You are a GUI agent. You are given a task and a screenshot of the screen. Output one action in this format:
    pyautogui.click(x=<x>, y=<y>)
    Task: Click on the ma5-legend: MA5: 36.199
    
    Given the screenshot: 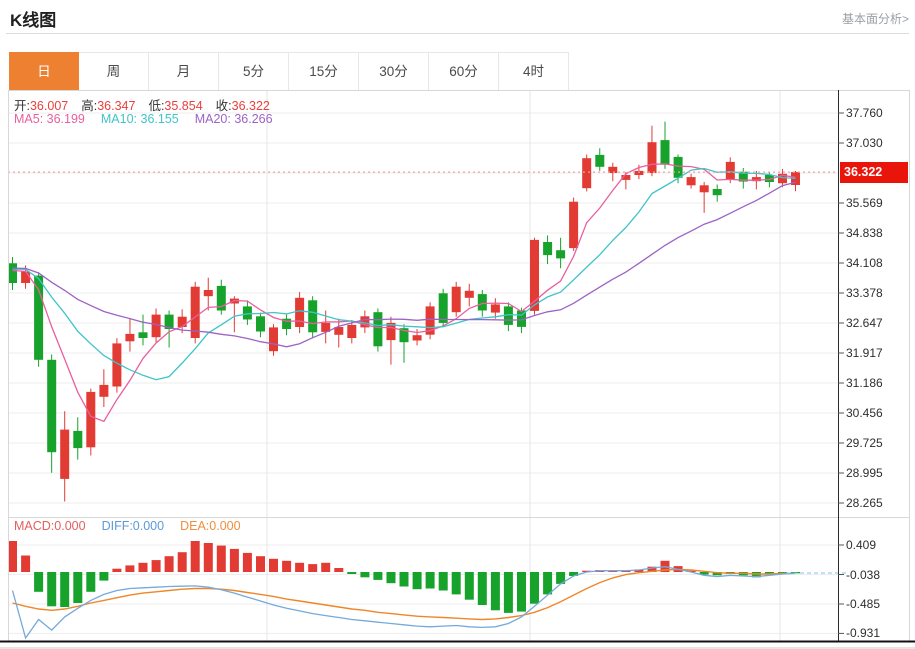 What is the action you would take?
    pyautogui.click(x=49, y=119)
    